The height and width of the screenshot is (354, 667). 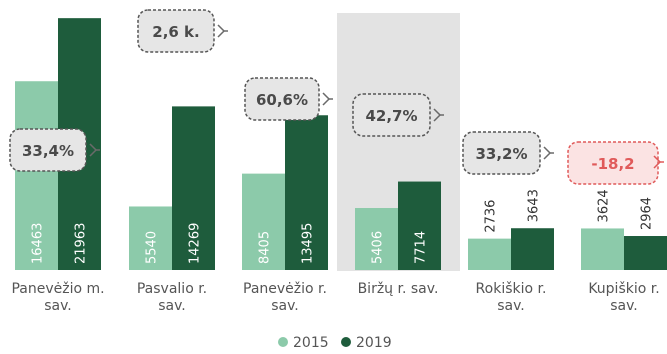 What do you see at coordinates (501, 154) in the screenshot?
I see `callout-text: 33,2%` at bounding box center [501, 154].